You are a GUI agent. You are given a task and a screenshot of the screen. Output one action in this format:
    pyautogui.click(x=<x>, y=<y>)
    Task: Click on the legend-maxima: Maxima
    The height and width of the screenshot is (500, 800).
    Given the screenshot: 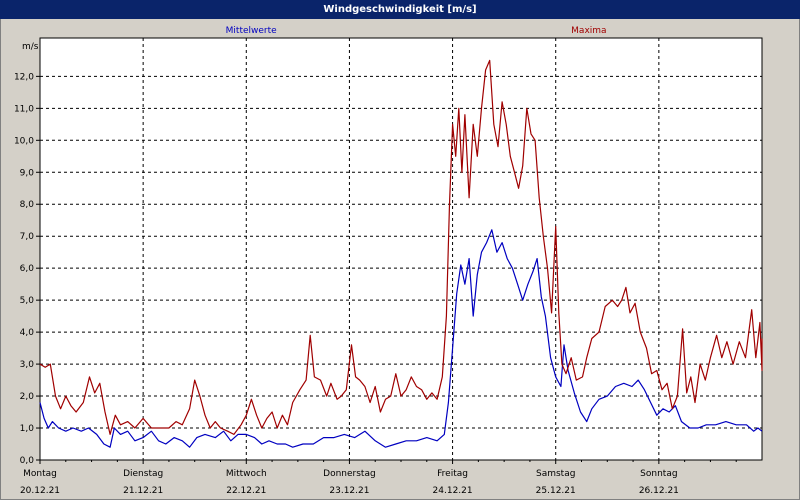 What is the action you would take?
    pyautogui.click(x=588, y=31)
    